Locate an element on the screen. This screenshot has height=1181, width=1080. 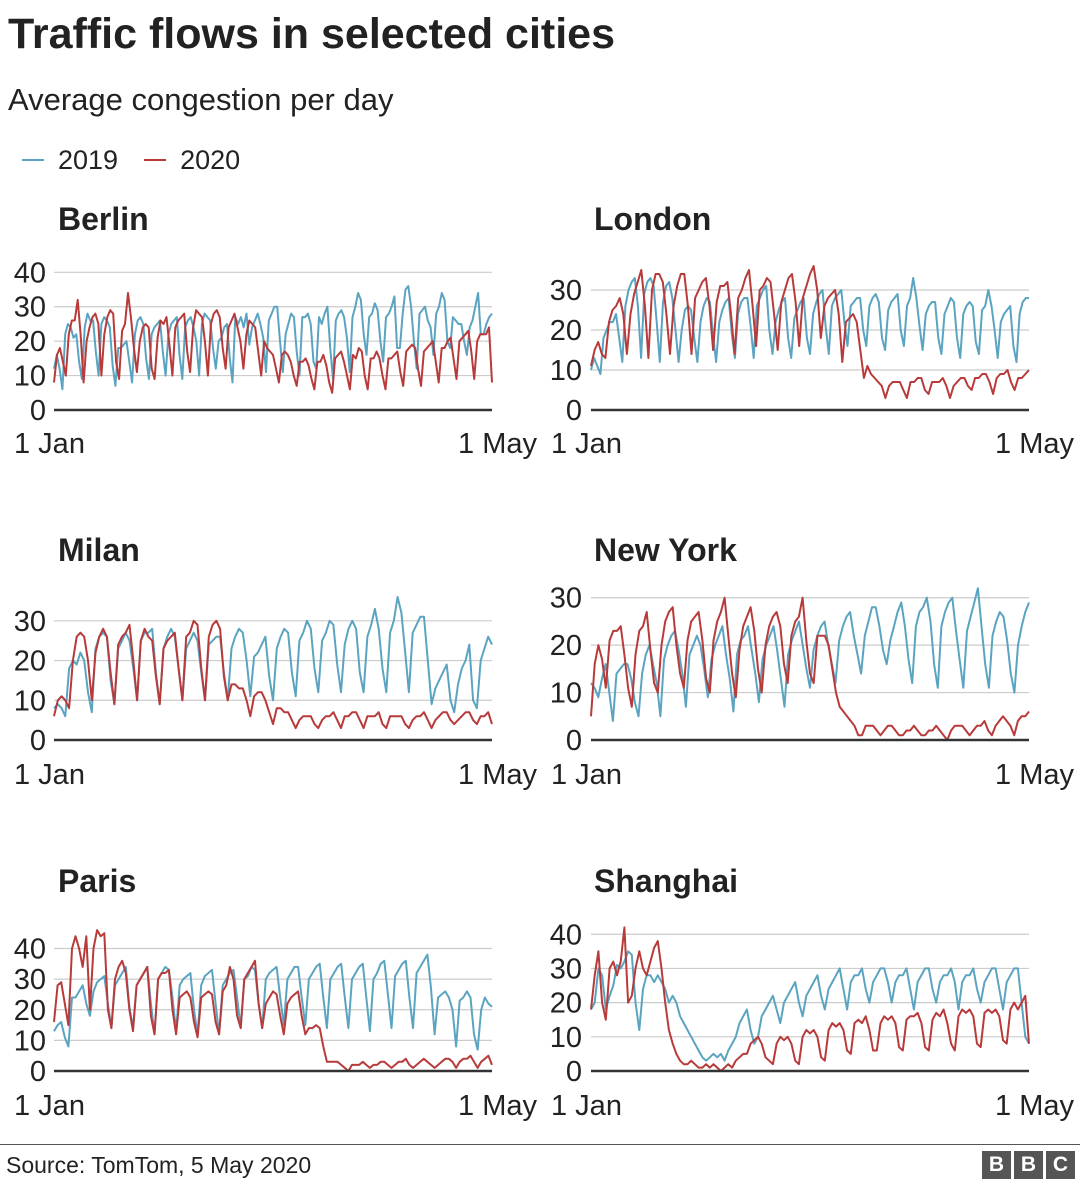
chart-title-paris: Paris is located at coordinates (97, 881).